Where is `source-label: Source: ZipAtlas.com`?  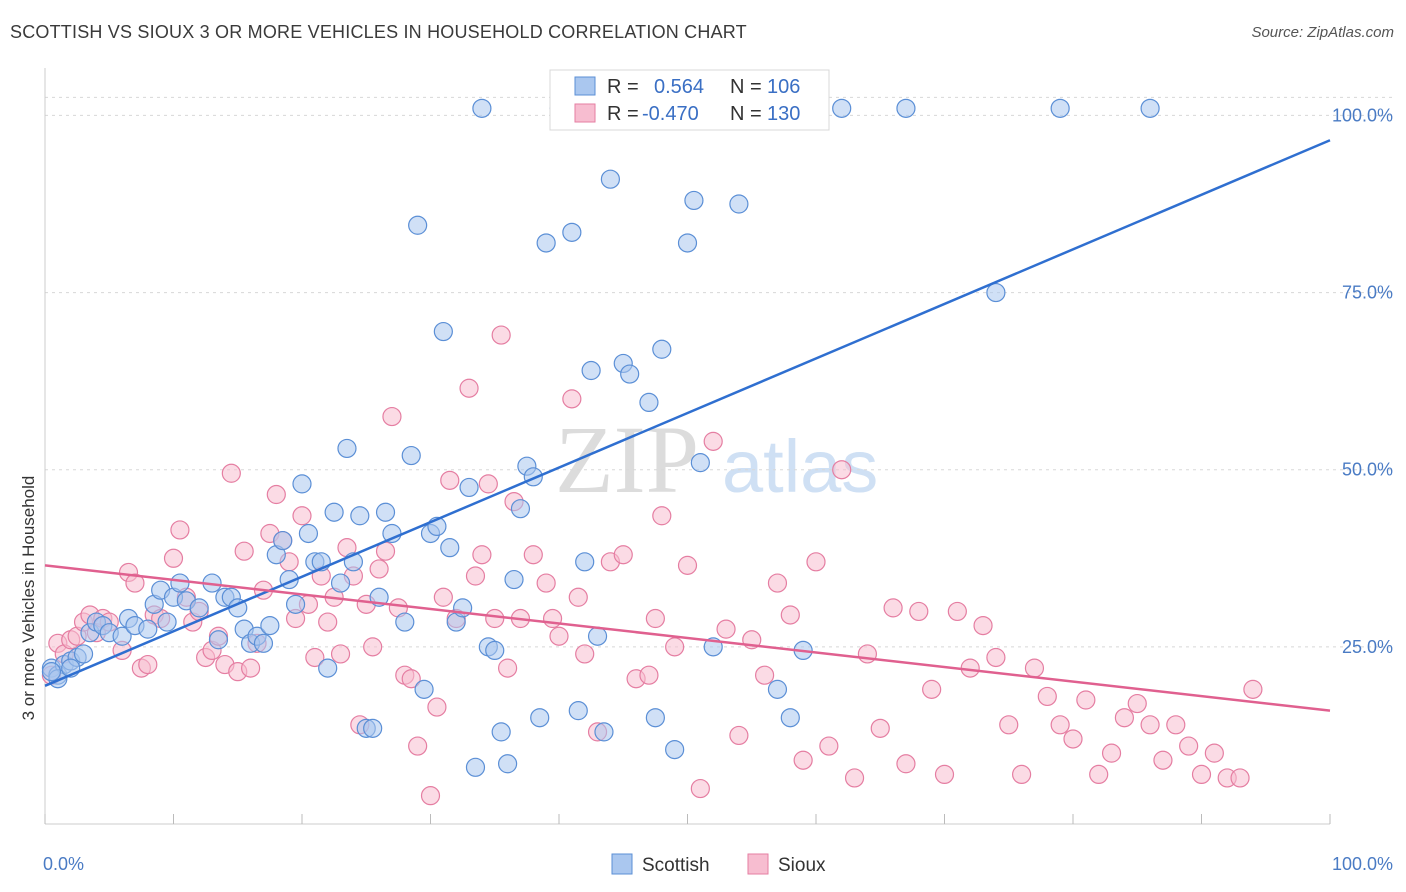
source-label: Source: ZipAtlas.com is located at coordinates (1322, 32).